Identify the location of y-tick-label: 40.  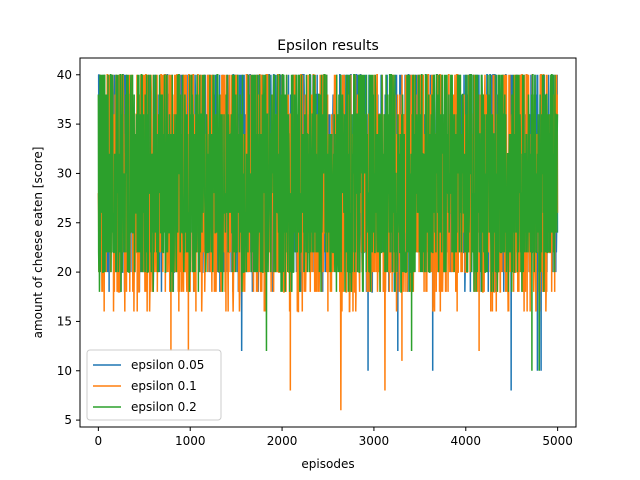
(64, 75).